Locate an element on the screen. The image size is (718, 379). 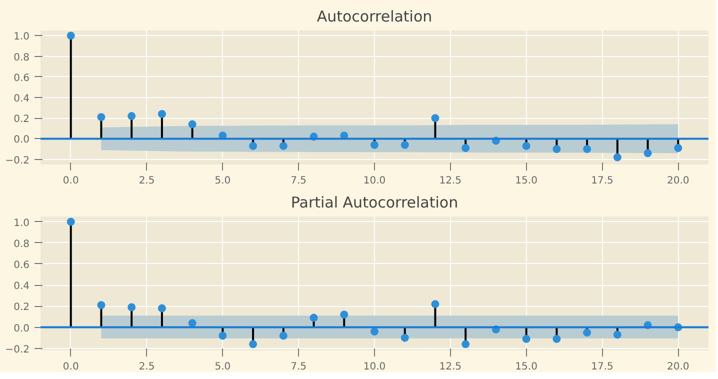
chart-title: Autocorrelation is located at coordinates (374, 17).